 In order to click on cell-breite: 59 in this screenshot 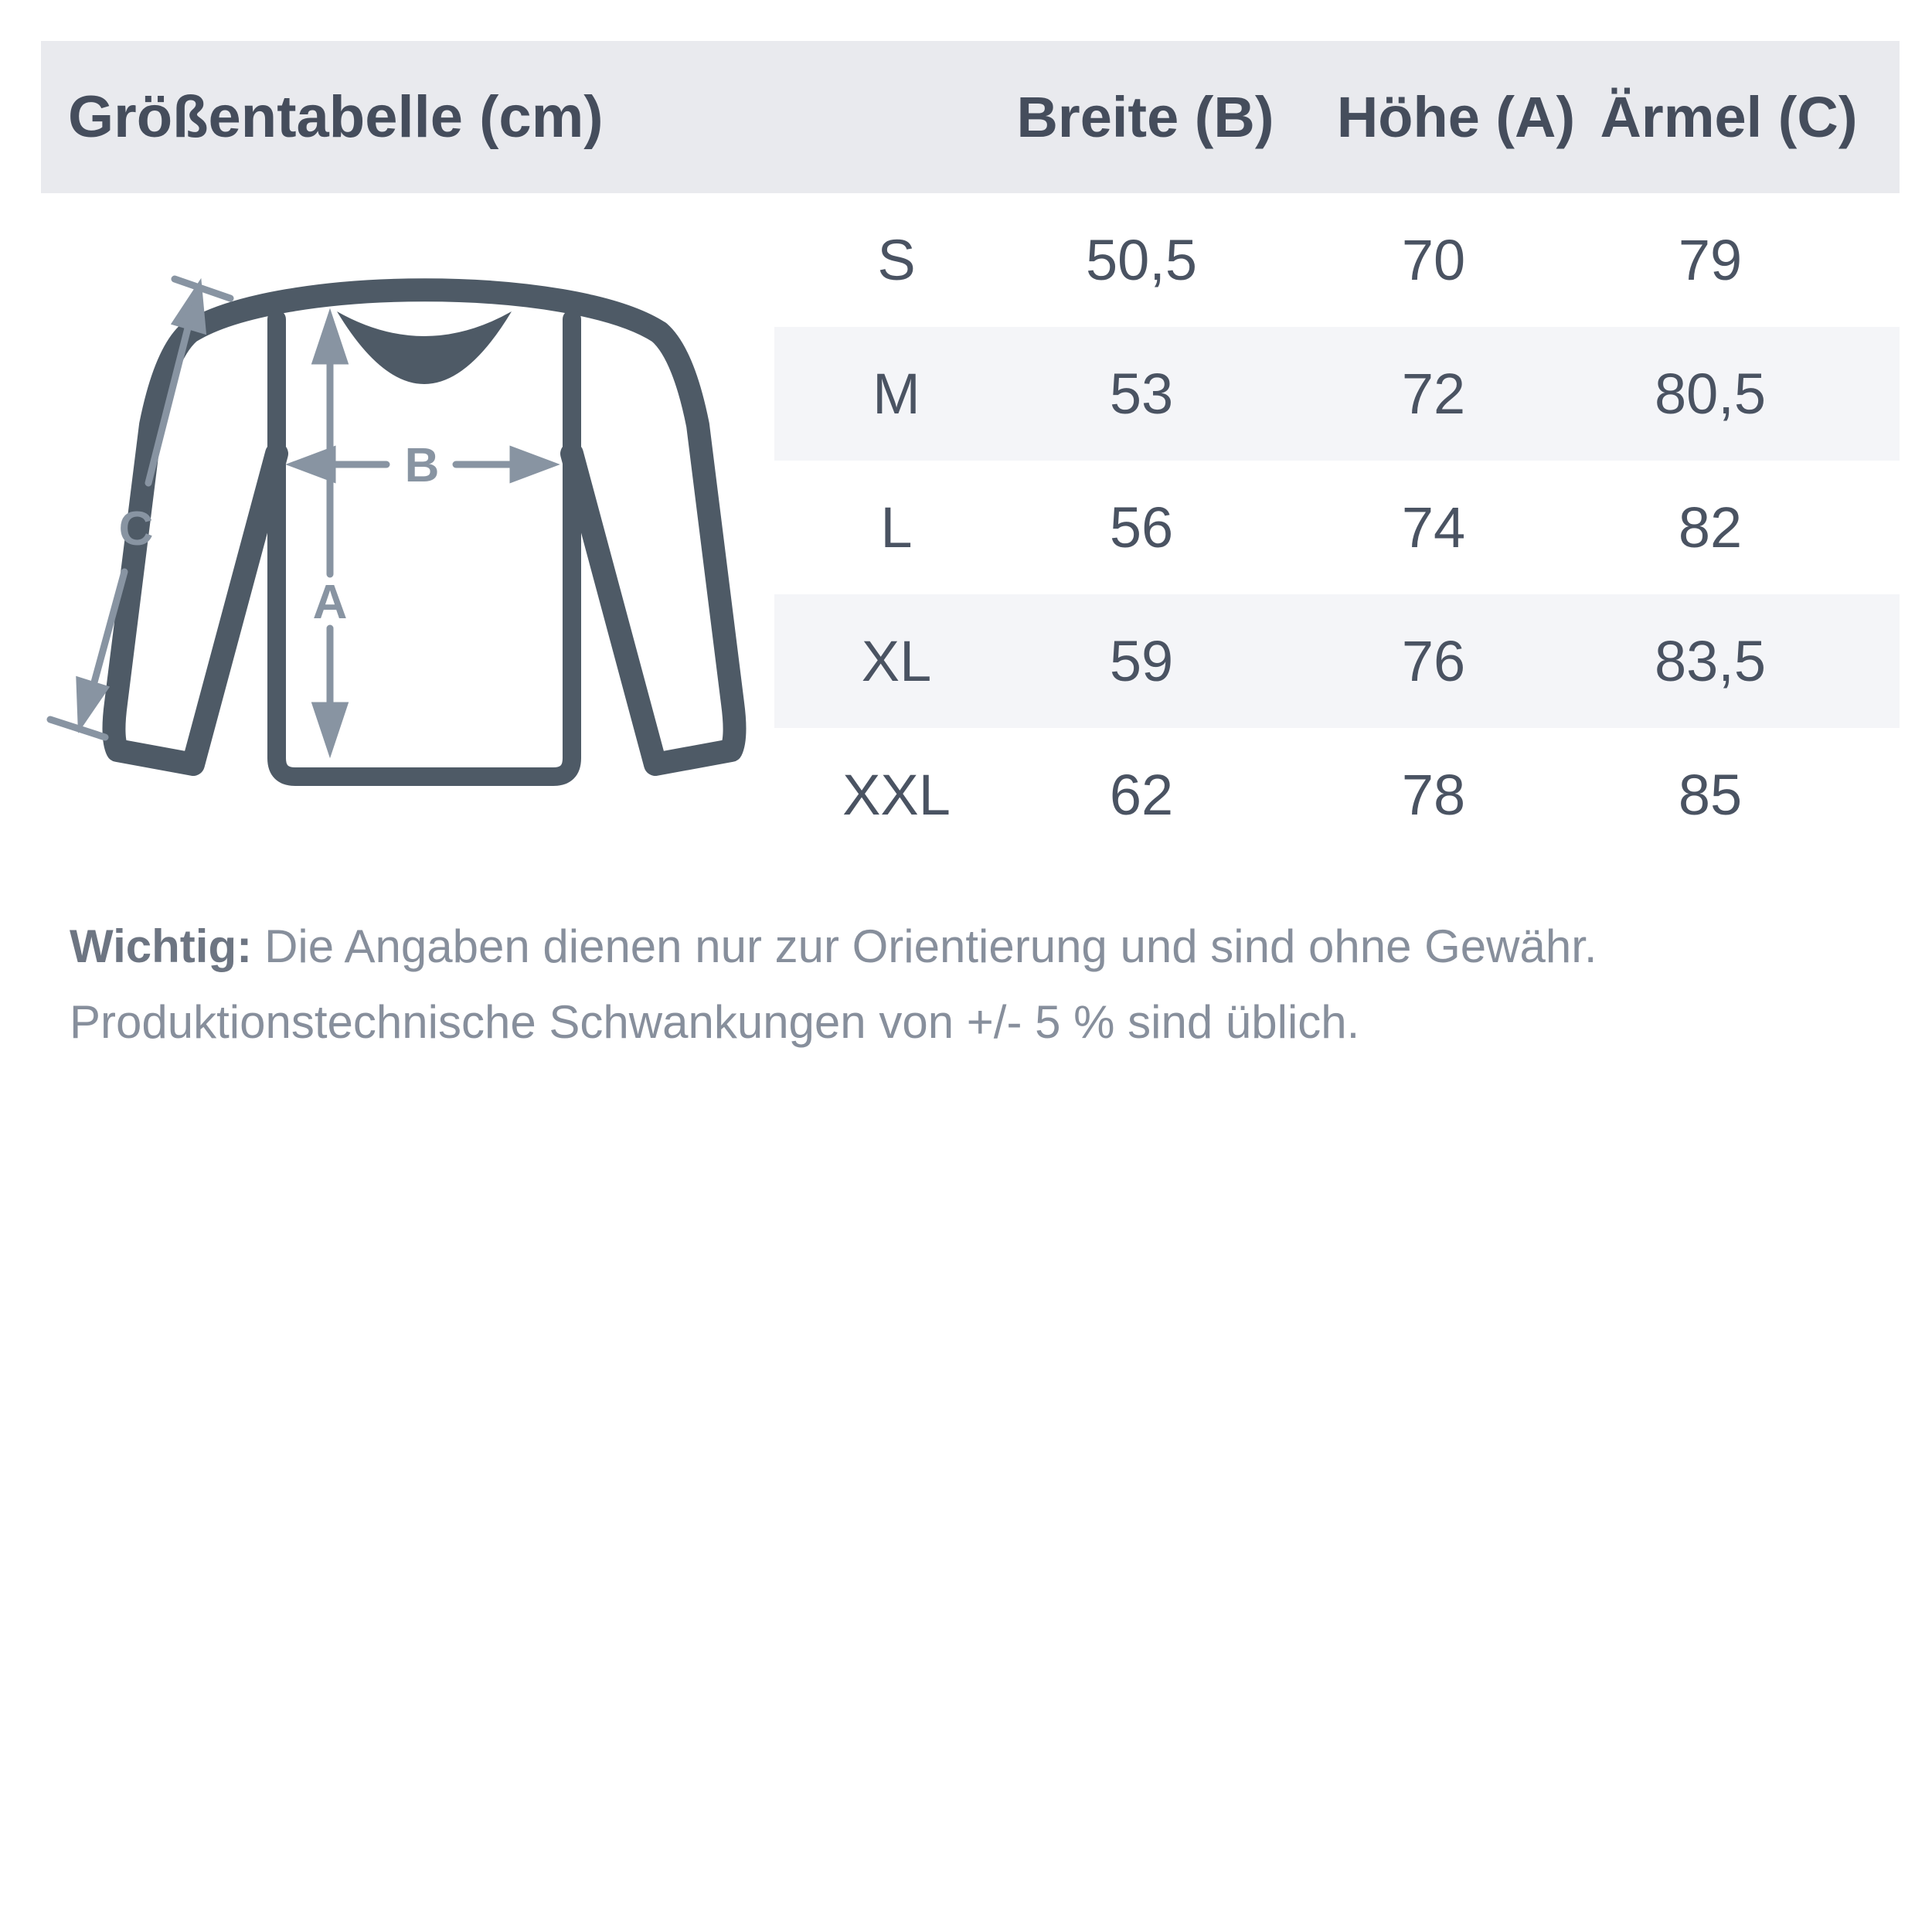, I will do `click(1141, 661)`.